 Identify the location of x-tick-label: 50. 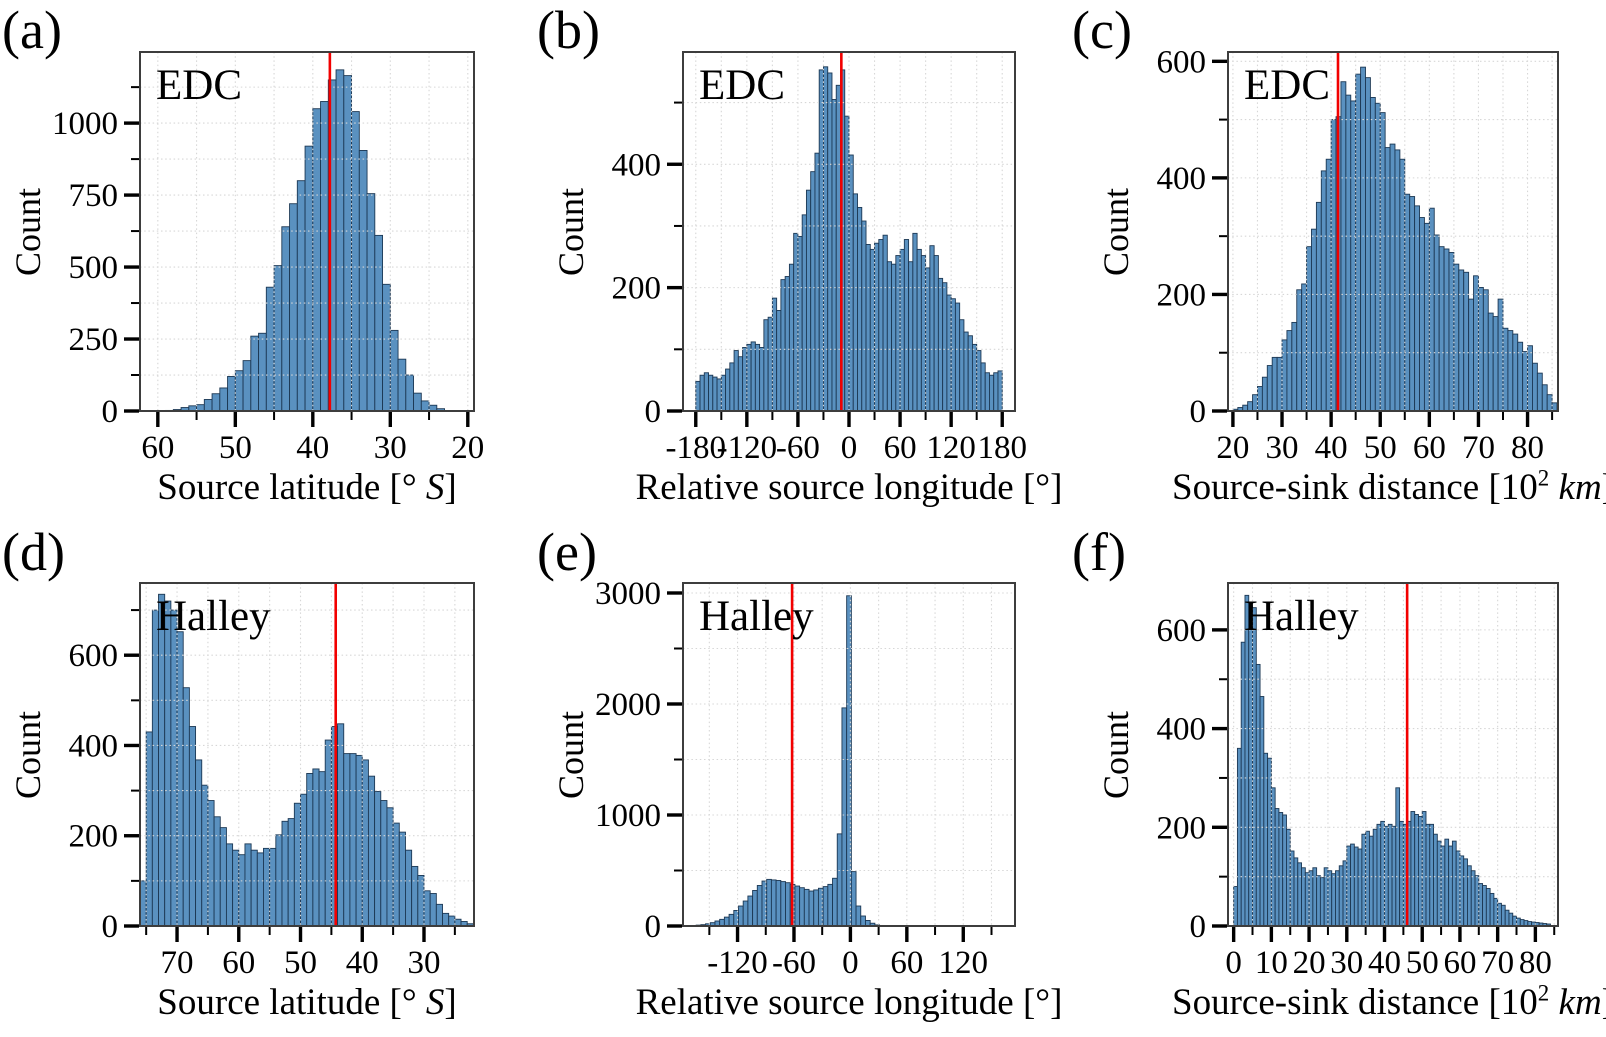
(1422, 963).